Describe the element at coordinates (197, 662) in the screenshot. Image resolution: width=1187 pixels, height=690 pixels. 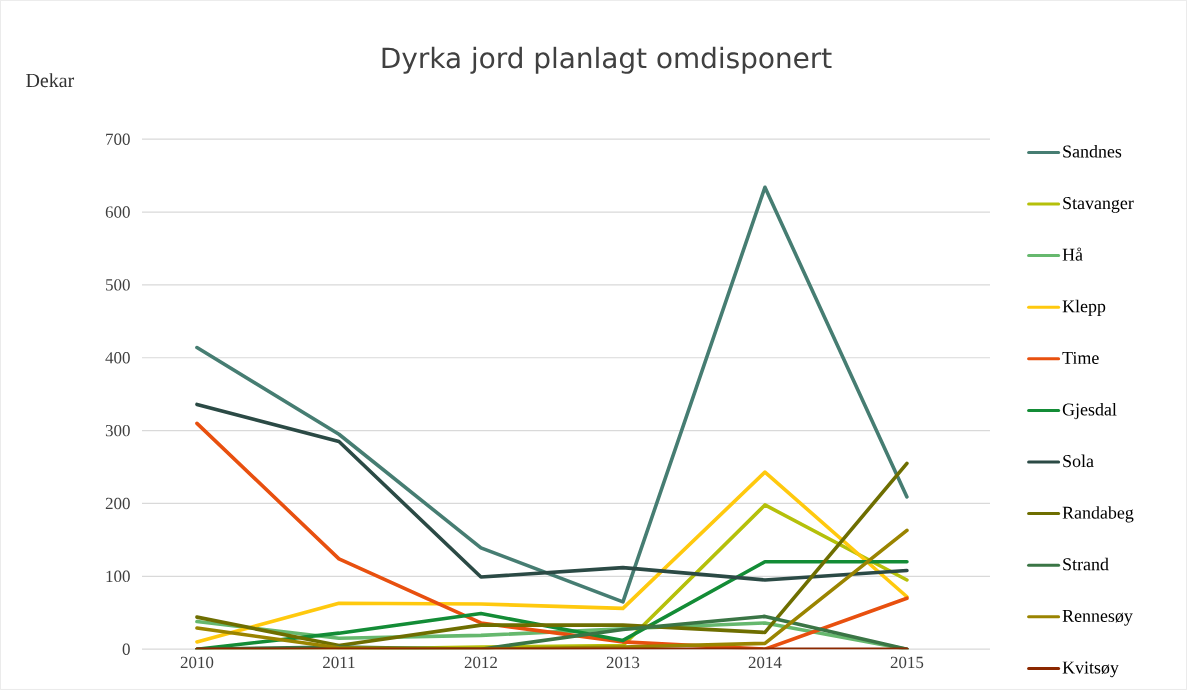
I see `x-tick-label: 2010` at that location.